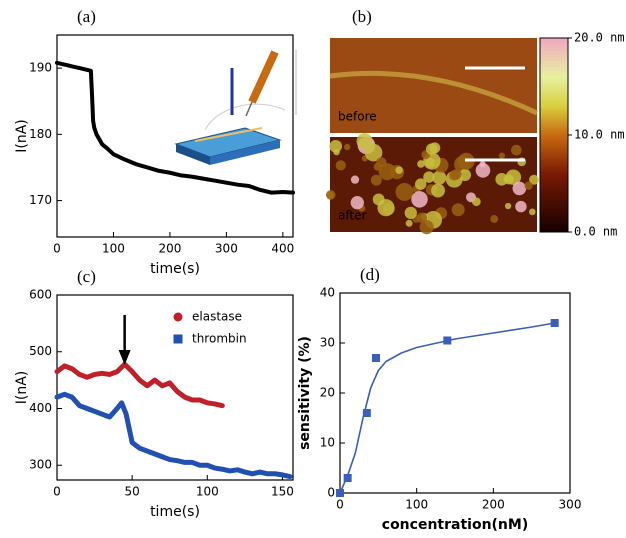  Describe the element at coordinates (40, 68) in the screenshot. I see `y-tick-label: 190` at that location.